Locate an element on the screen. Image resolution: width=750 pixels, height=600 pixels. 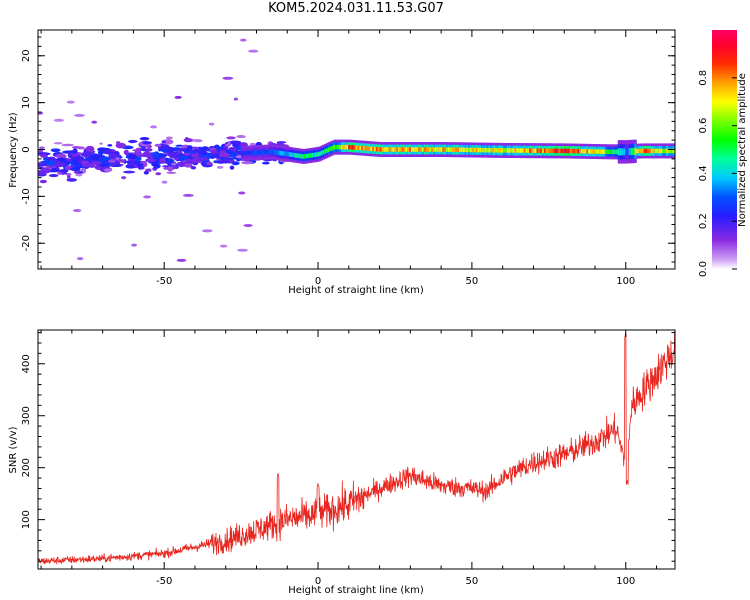
y-tick-label: 0 is located at coordinates (26, 149).